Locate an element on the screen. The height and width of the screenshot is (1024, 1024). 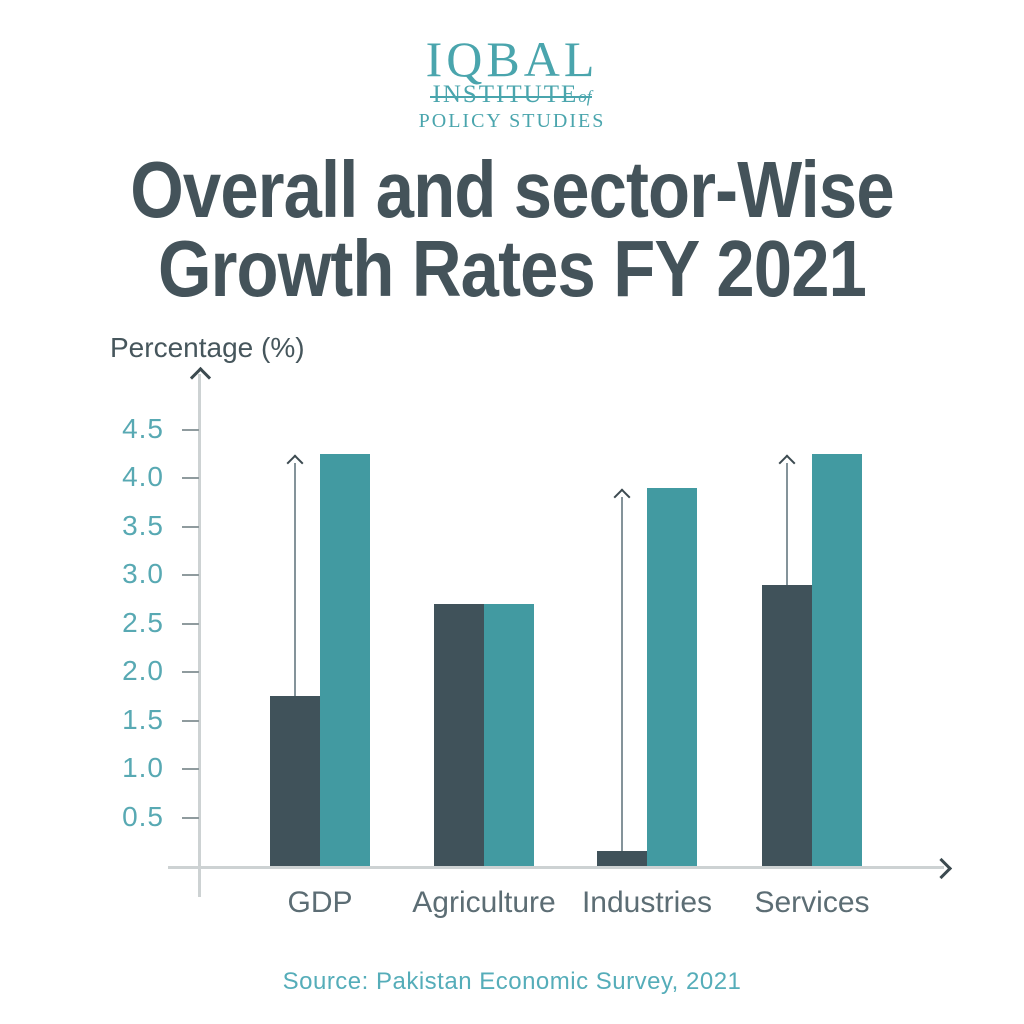
y-axis-label: Percentage (%) is located at coordinates (207, 347).